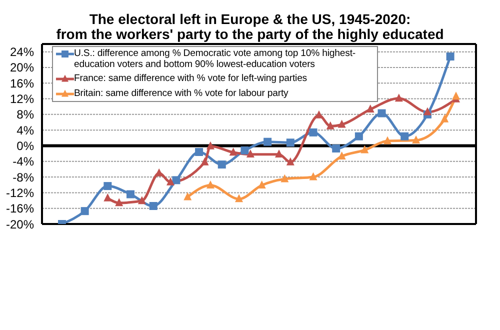  I want to click on y-tick-label: 0%, so click(25, 146).